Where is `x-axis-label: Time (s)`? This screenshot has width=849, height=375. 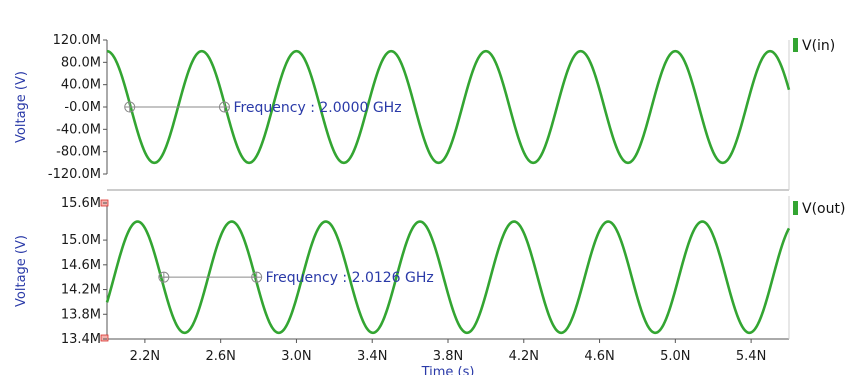
x-axis-label: Time (s) is located at coordinates (448, 370).